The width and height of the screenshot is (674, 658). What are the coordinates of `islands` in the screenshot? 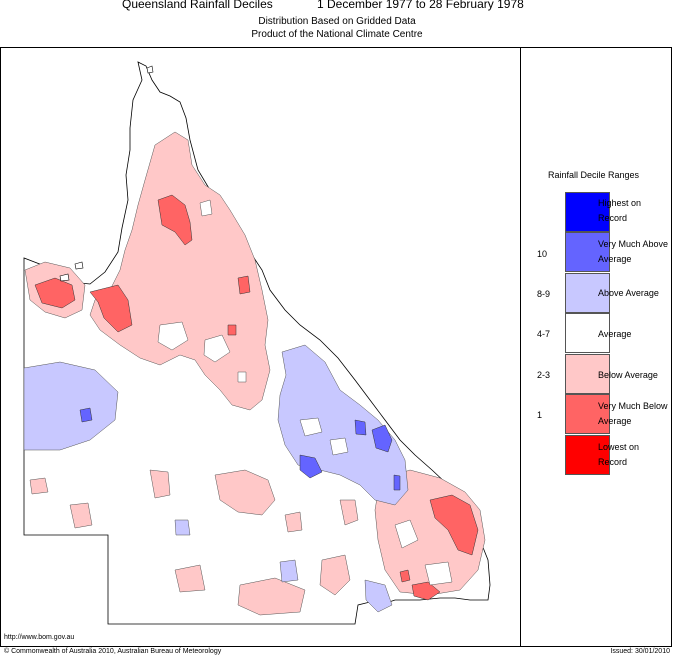 It's located at (106, 173).